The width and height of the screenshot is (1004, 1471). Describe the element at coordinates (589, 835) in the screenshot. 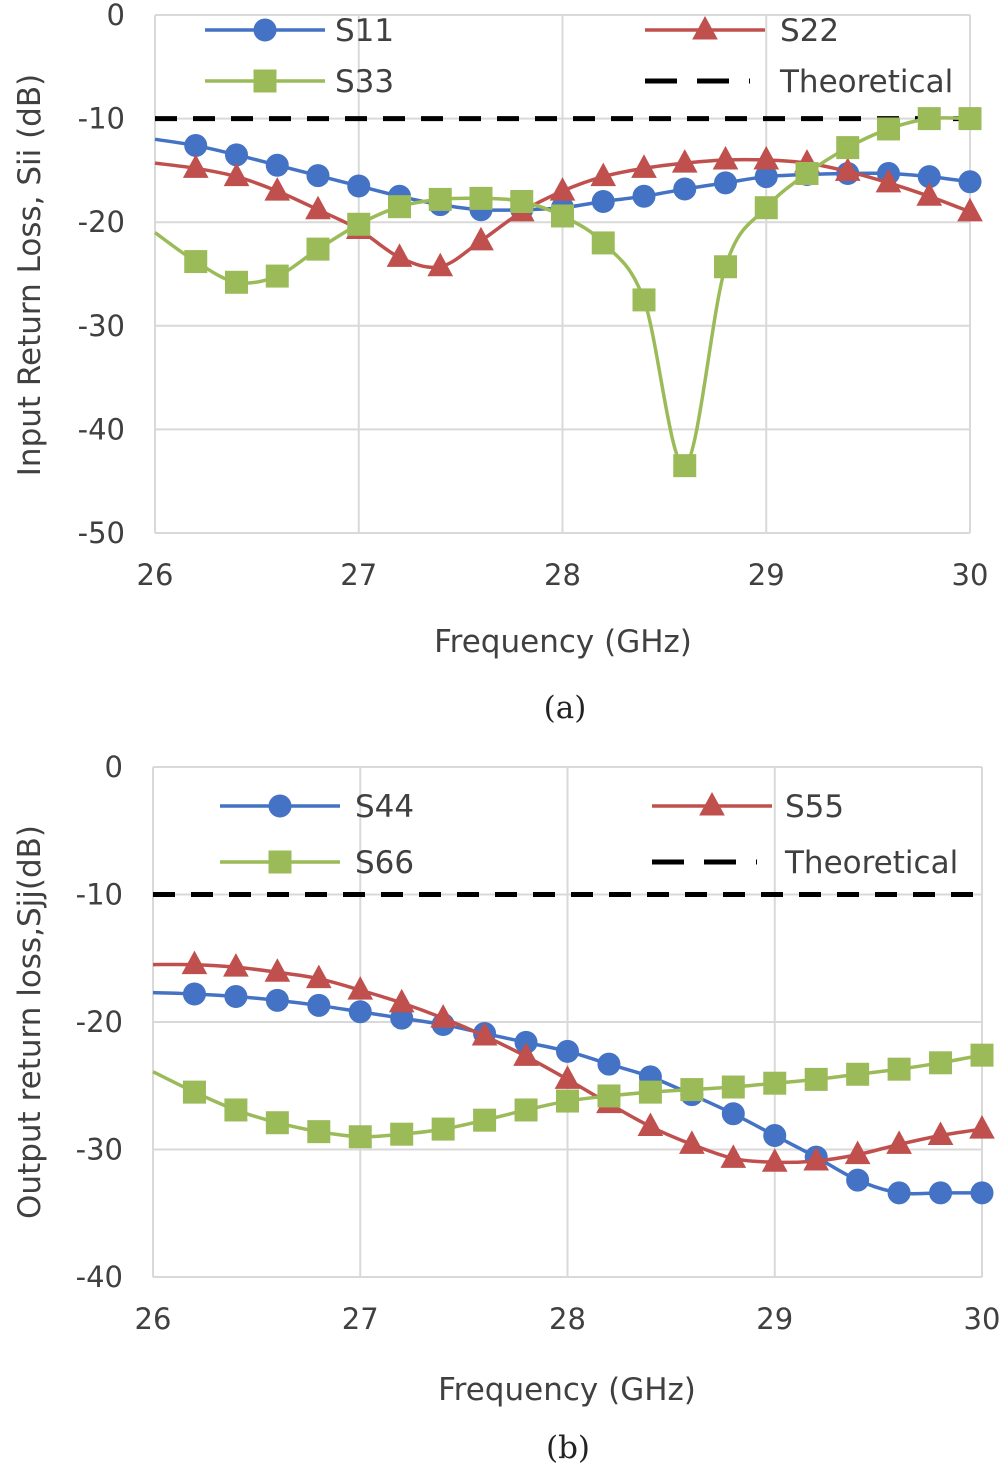

I see `chart-b-legend: S44 S55 S66 Theoretical` at that location.